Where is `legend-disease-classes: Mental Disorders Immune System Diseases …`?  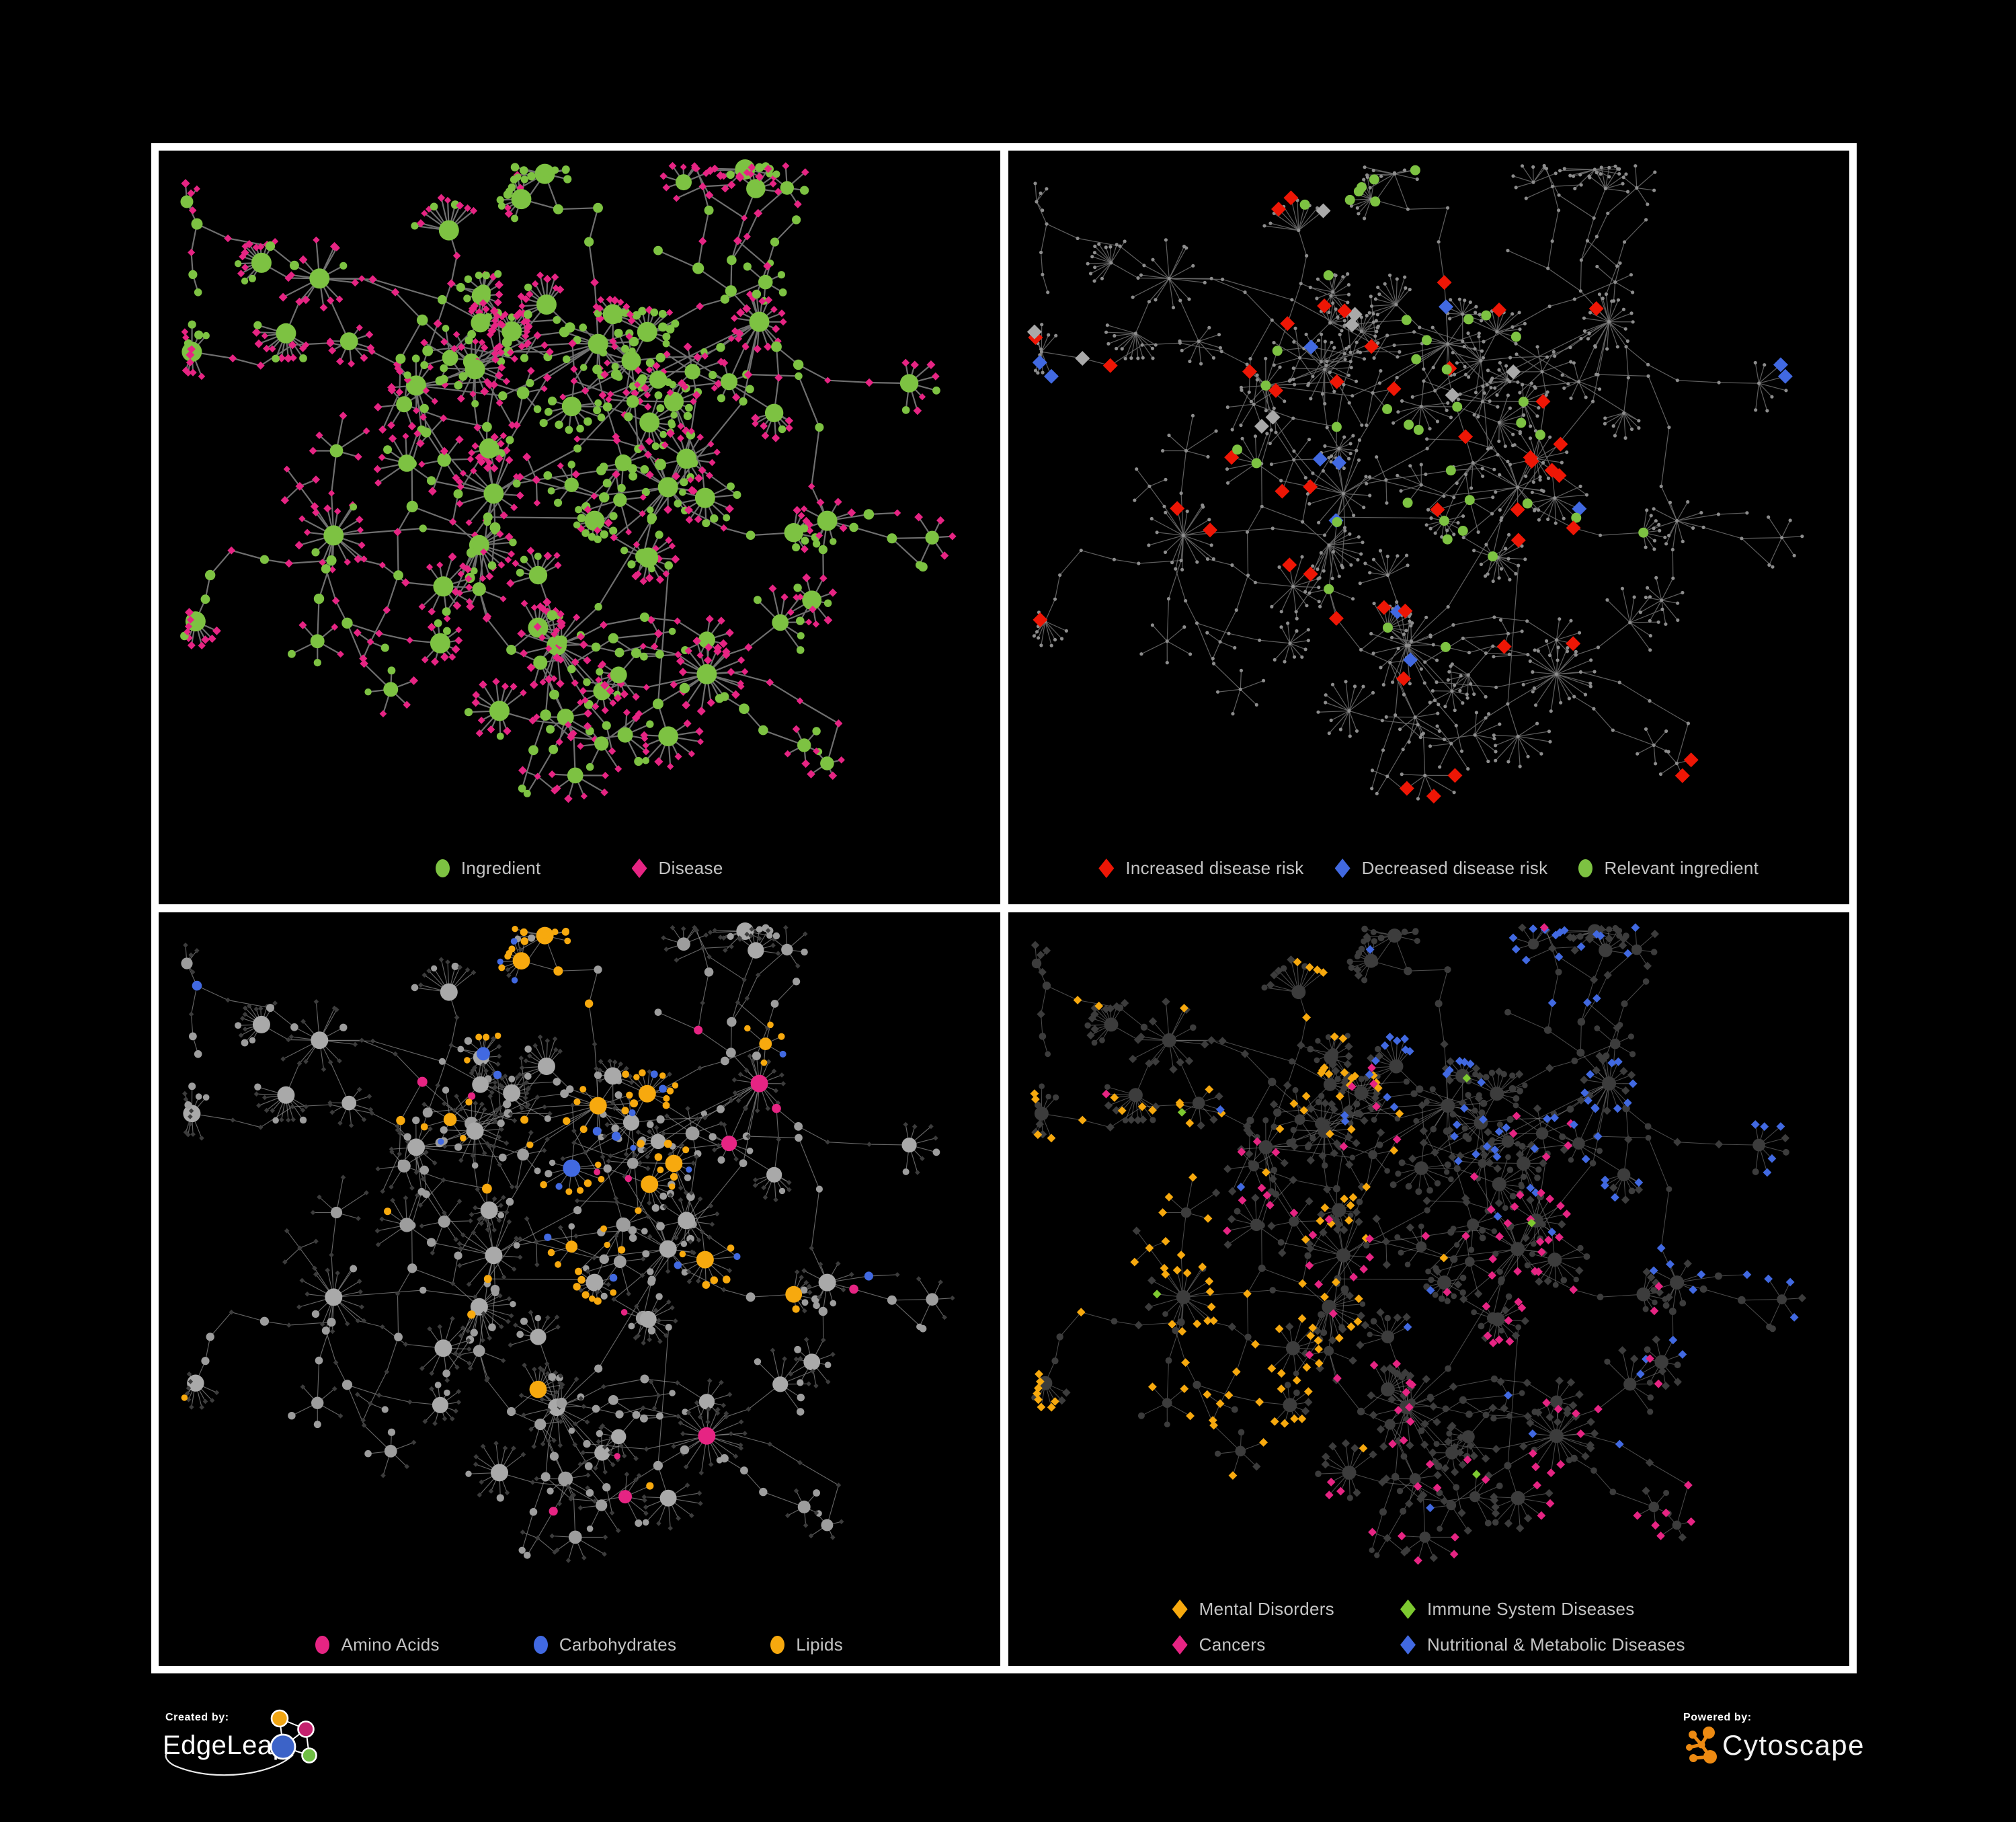 legend-disease-classes: Mental Disorders Immune System Diseases … is located at coordinates (1429, 1627).